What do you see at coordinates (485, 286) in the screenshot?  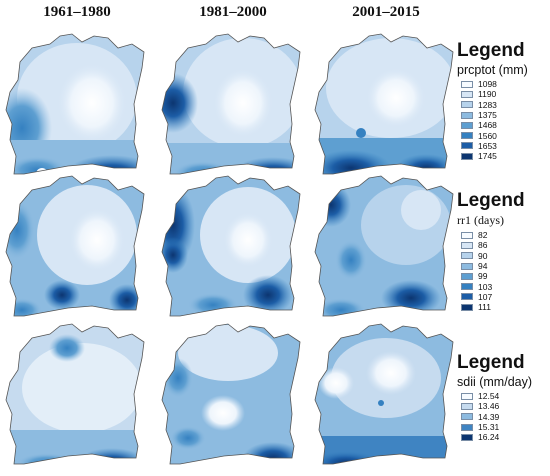 I see `legend-item-label: 103` at bounding box center [485, 286].